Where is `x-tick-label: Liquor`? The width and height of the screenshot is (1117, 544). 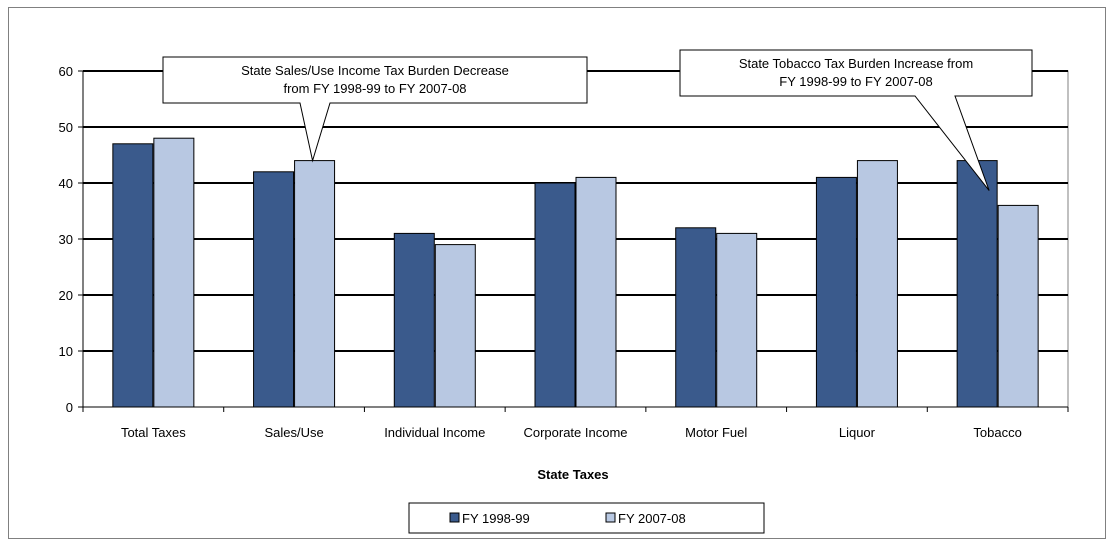 x-tick-label: Liquor is located at coordinates (857, 432).